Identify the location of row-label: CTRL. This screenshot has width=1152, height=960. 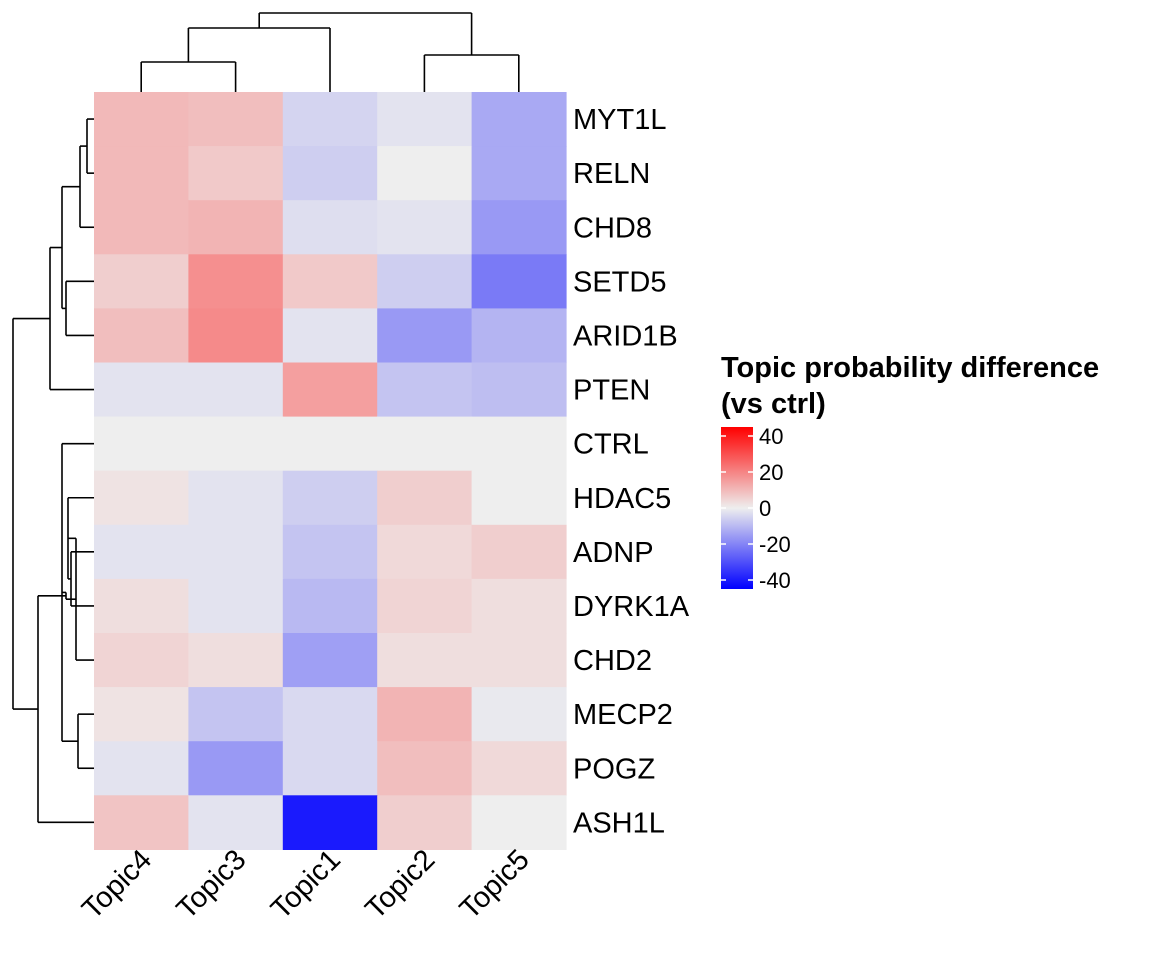
(611, 445).